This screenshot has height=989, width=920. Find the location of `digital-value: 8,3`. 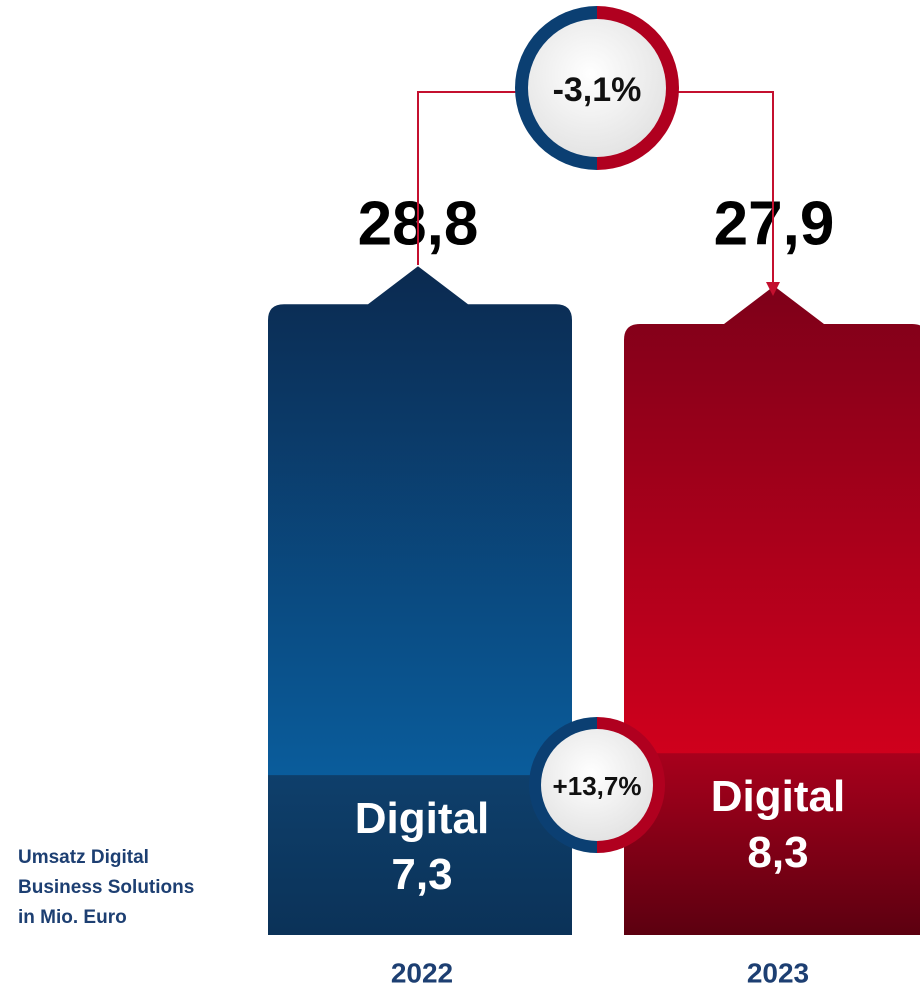

digital-value: 8,3 is located at coordinates (777, 852).